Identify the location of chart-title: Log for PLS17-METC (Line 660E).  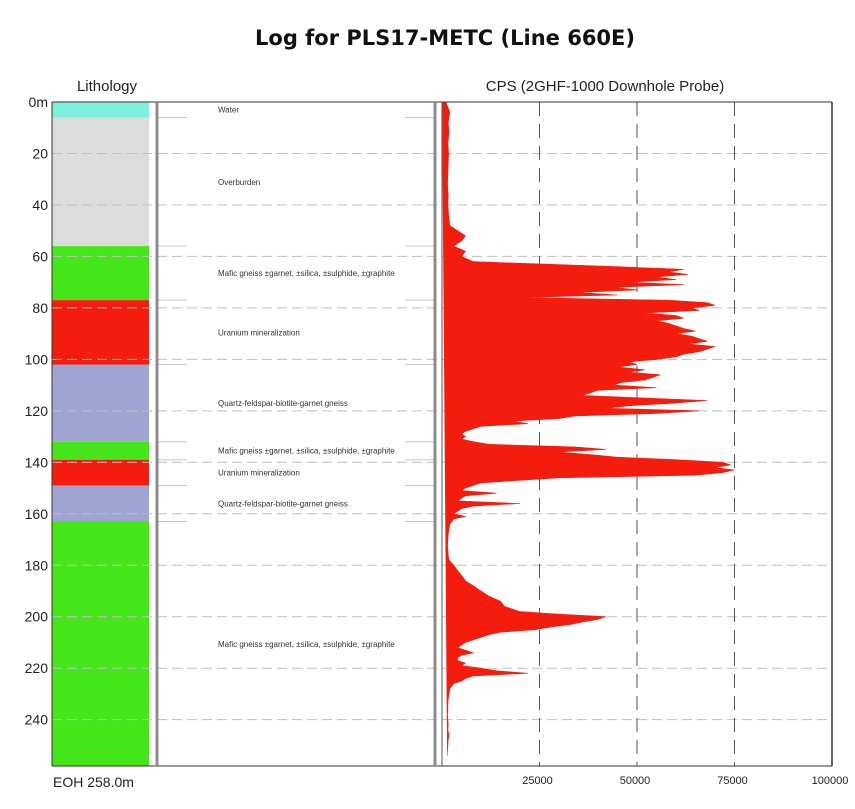
(445, 38).